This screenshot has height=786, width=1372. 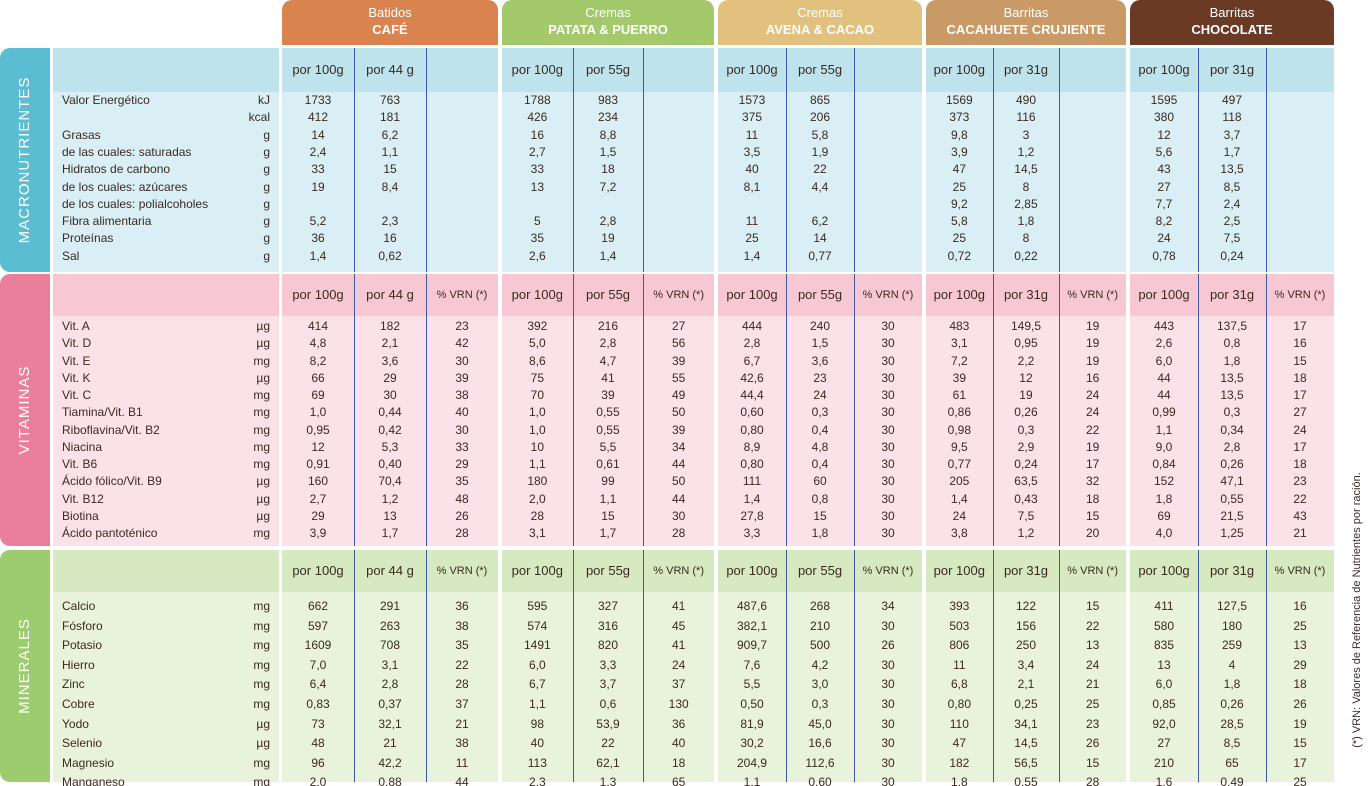 I want to click on nutrient-name: Vit. C, so click(x=77, y=395).